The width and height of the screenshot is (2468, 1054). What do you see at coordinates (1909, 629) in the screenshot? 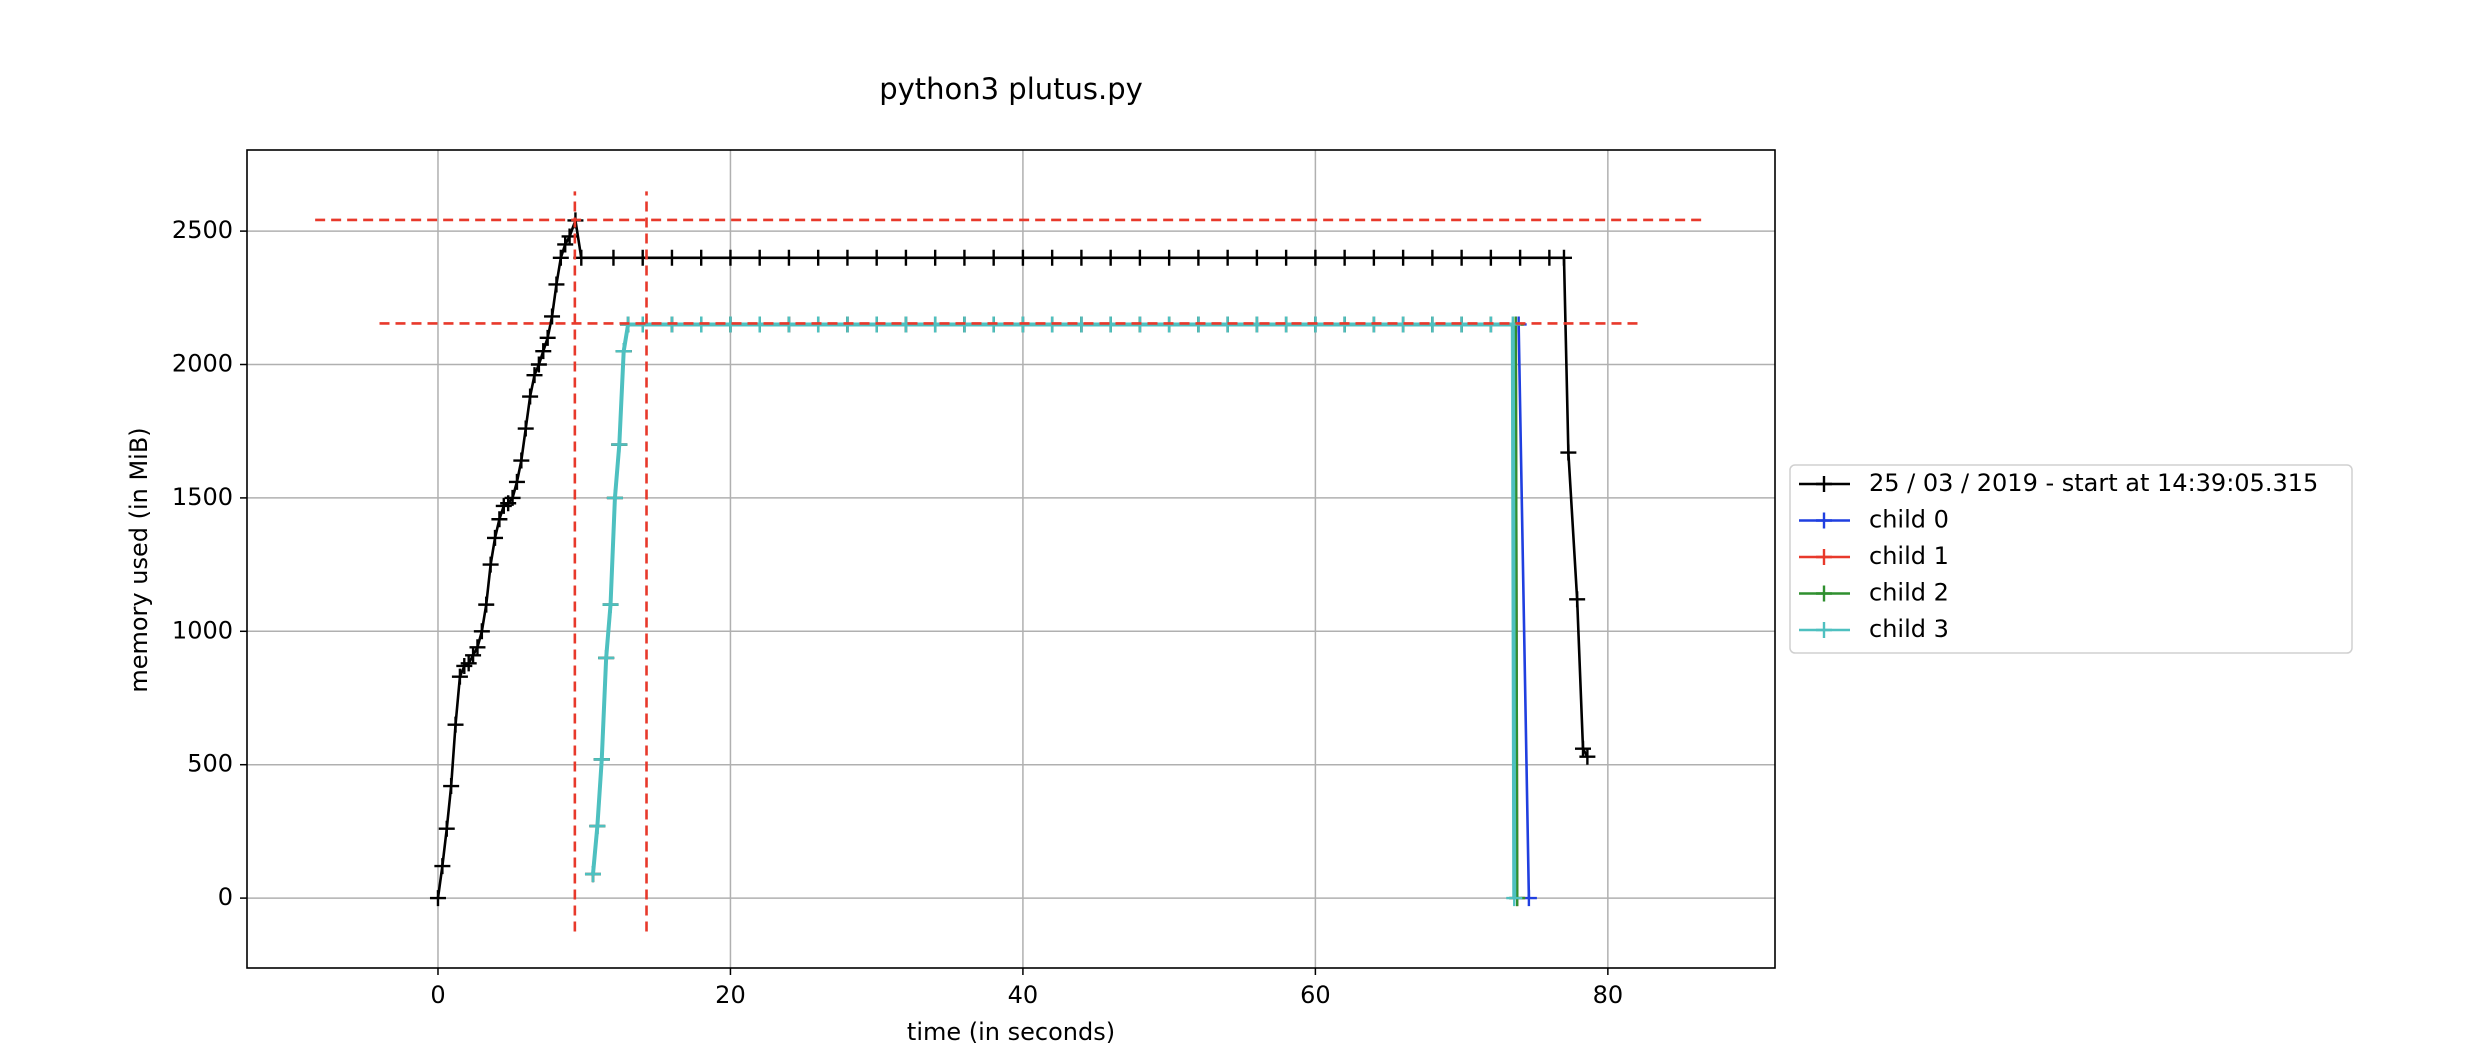
I see `legend-label: child 3` at bounding box center [1909, 629].